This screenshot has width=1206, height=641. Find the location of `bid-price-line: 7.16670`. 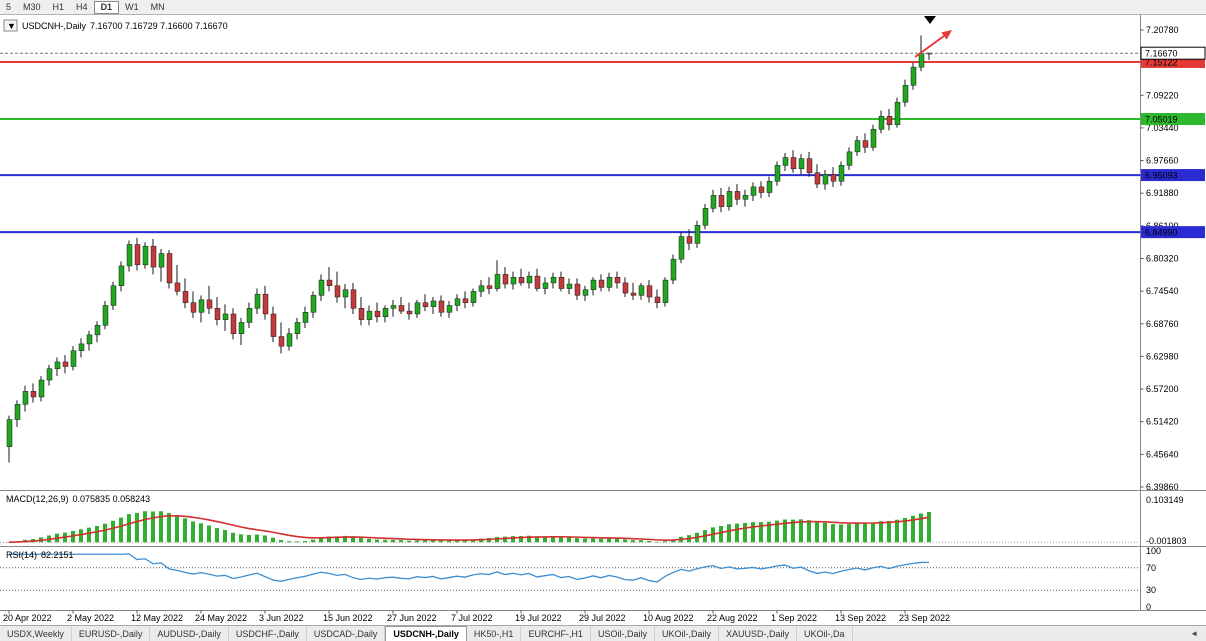

bid-price-line: 7.16670 is located at coordinates (603, 53).